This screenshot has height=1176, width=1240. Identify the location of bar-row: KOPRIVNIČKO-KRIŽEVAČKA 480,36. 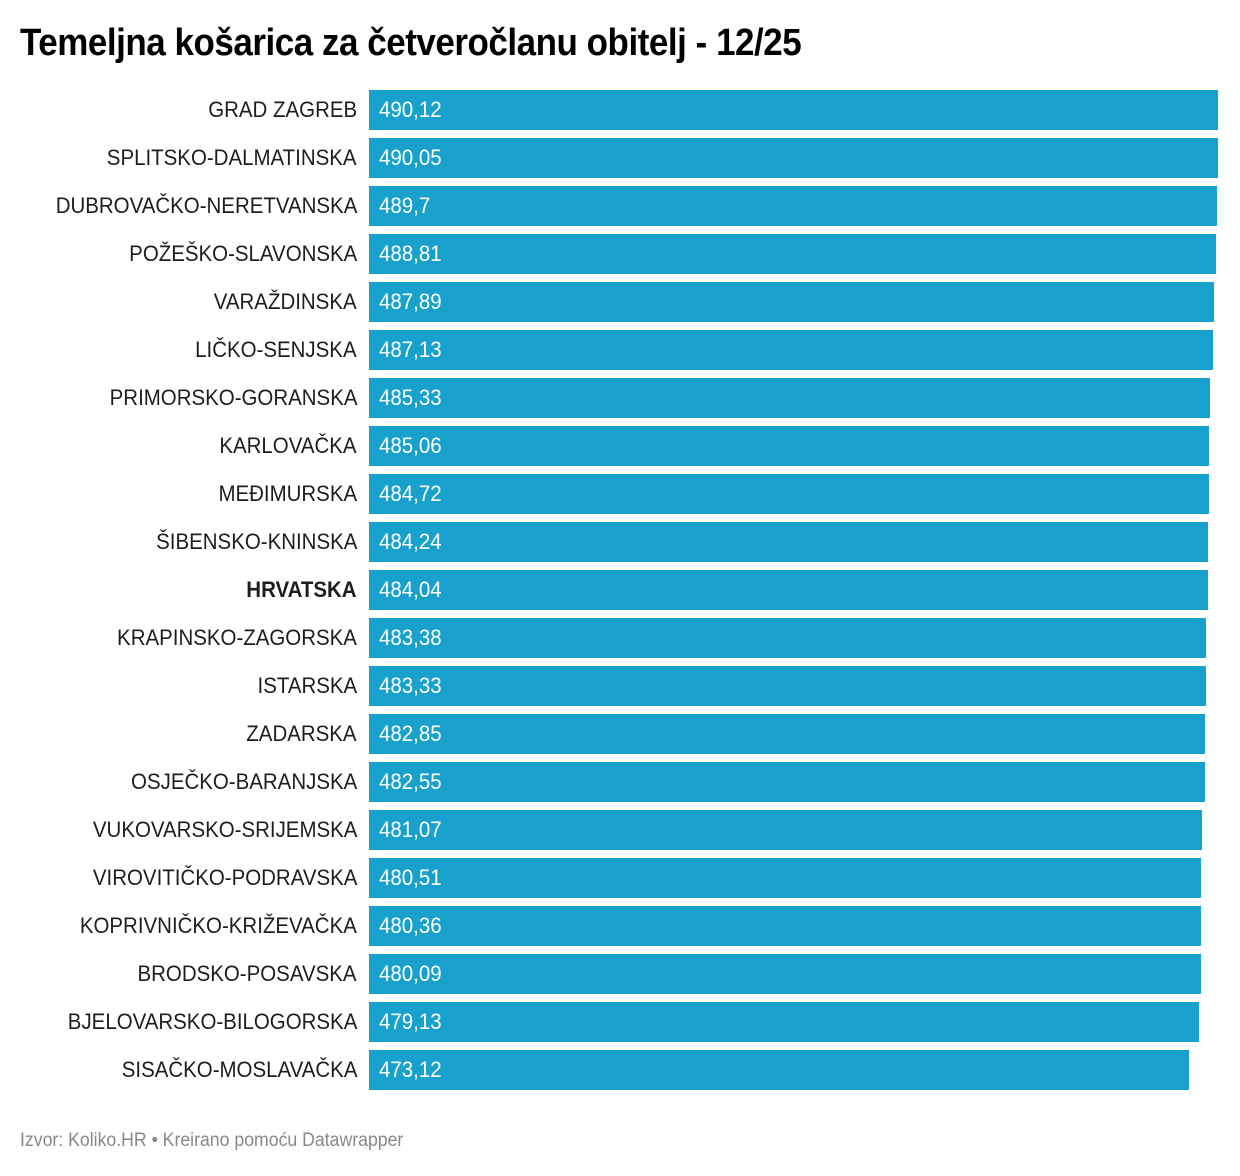
(620, 926).